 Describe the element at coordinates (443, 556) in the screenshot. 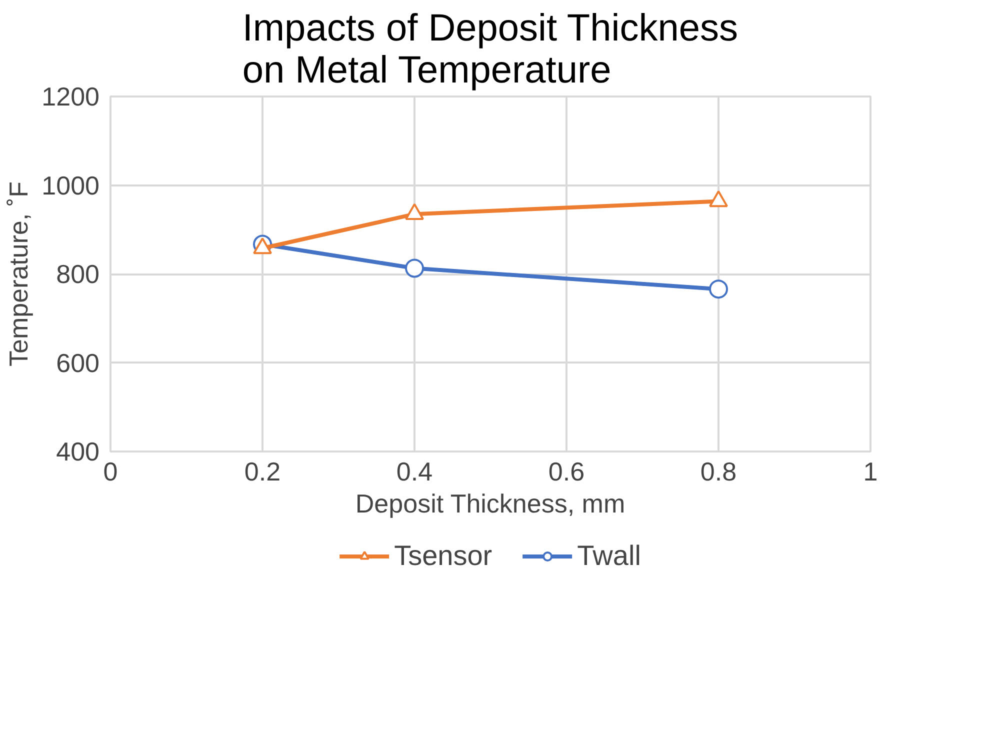

I see `legend-label: Tsensor` at that location.